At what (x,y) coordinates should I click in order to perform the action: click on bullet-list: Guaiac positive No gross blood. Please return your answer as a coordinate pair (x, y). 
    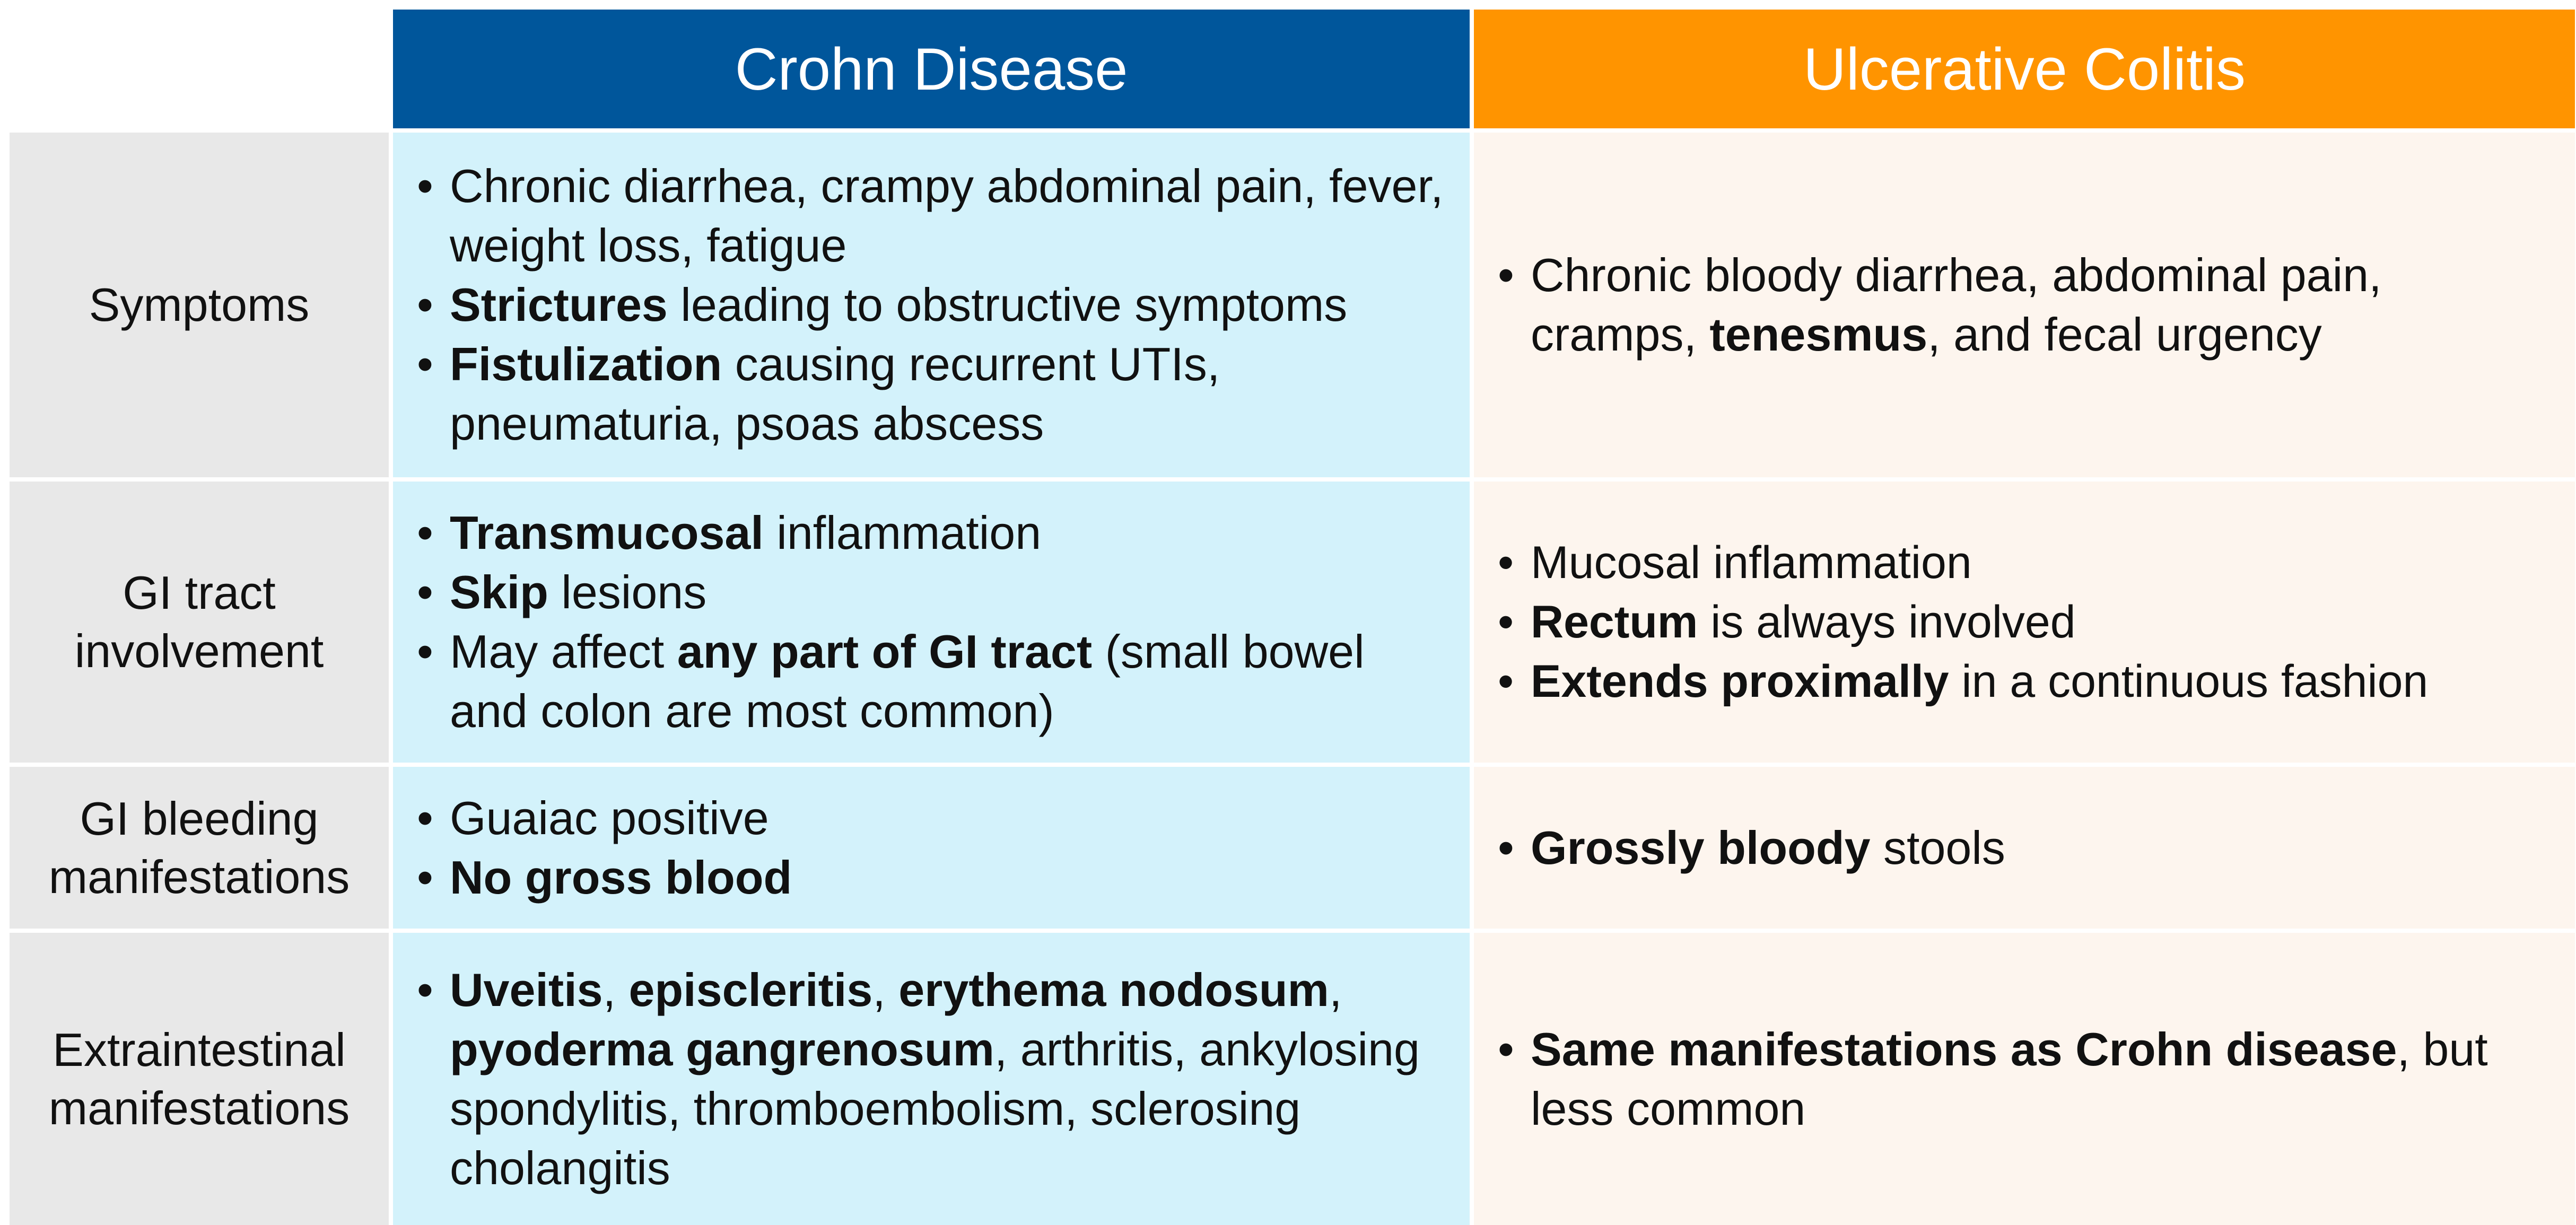
    Looking at the image, I should click on (604, 848).